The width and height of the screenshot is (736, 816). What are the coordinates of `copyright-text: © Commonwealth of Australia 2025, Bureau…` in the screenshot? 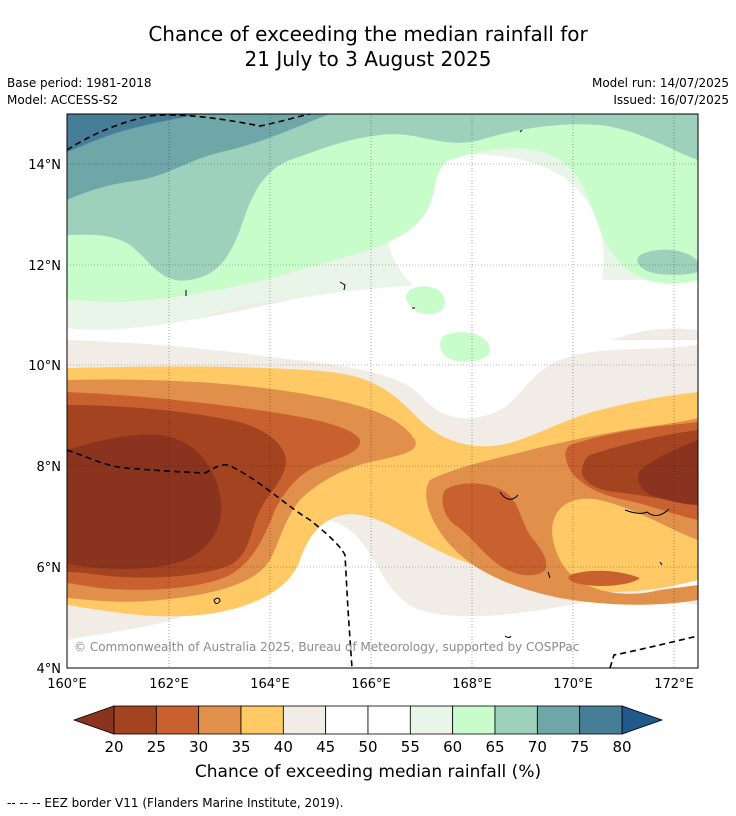 It's located at (327, 647).